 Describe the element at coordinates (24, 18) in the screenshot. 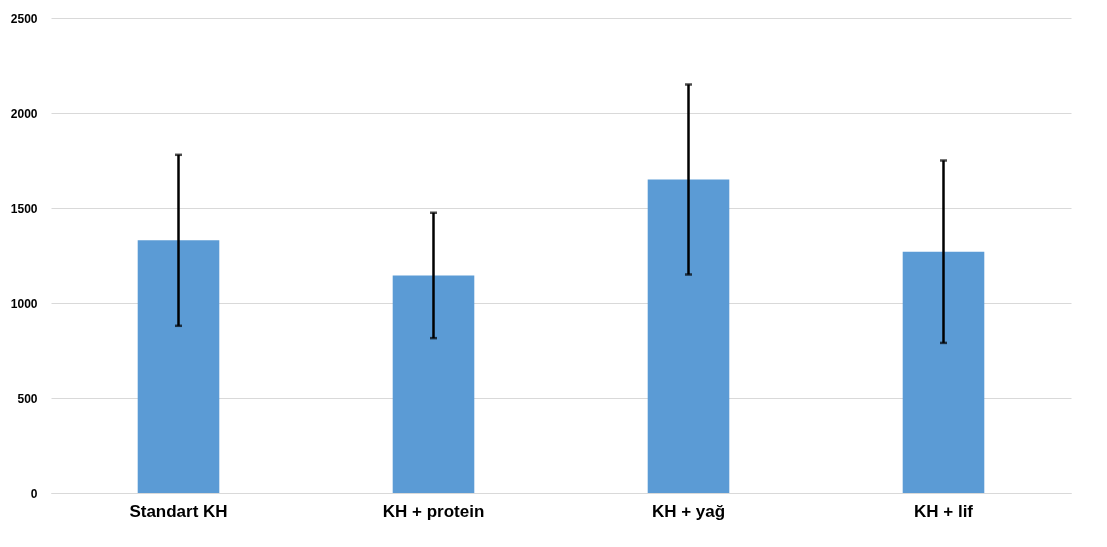

I see `y-tick-label: 2500` at that location.